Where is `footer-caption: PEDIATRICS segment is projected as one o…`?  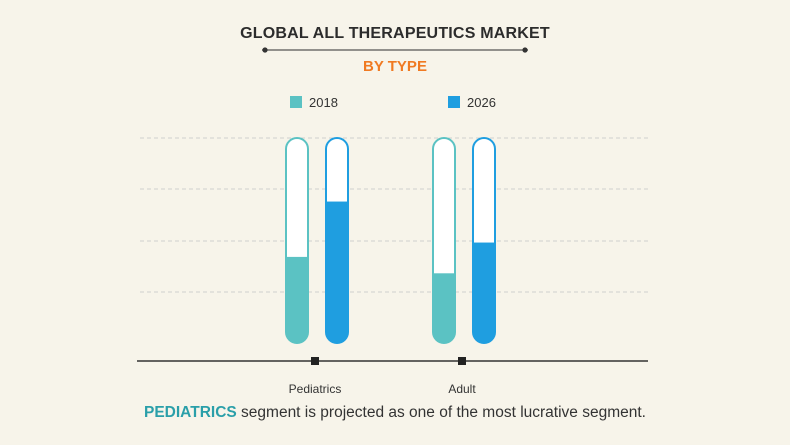 footer-caption: PEDIATRICS segment is projected as one o… is located at coordinates (395, 413).